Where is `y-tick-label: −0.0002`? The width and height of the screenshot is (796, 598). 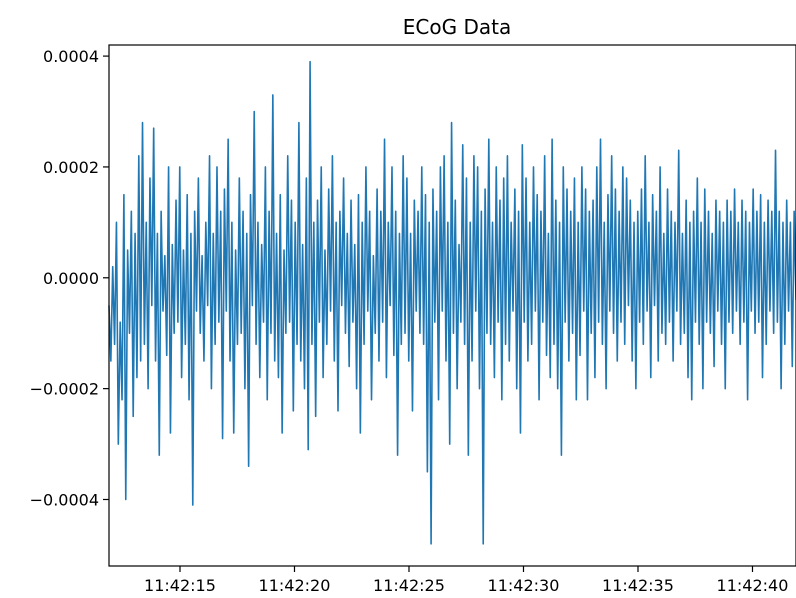 y-tick-label: −0.0002 is located at coordinates (64, 389).